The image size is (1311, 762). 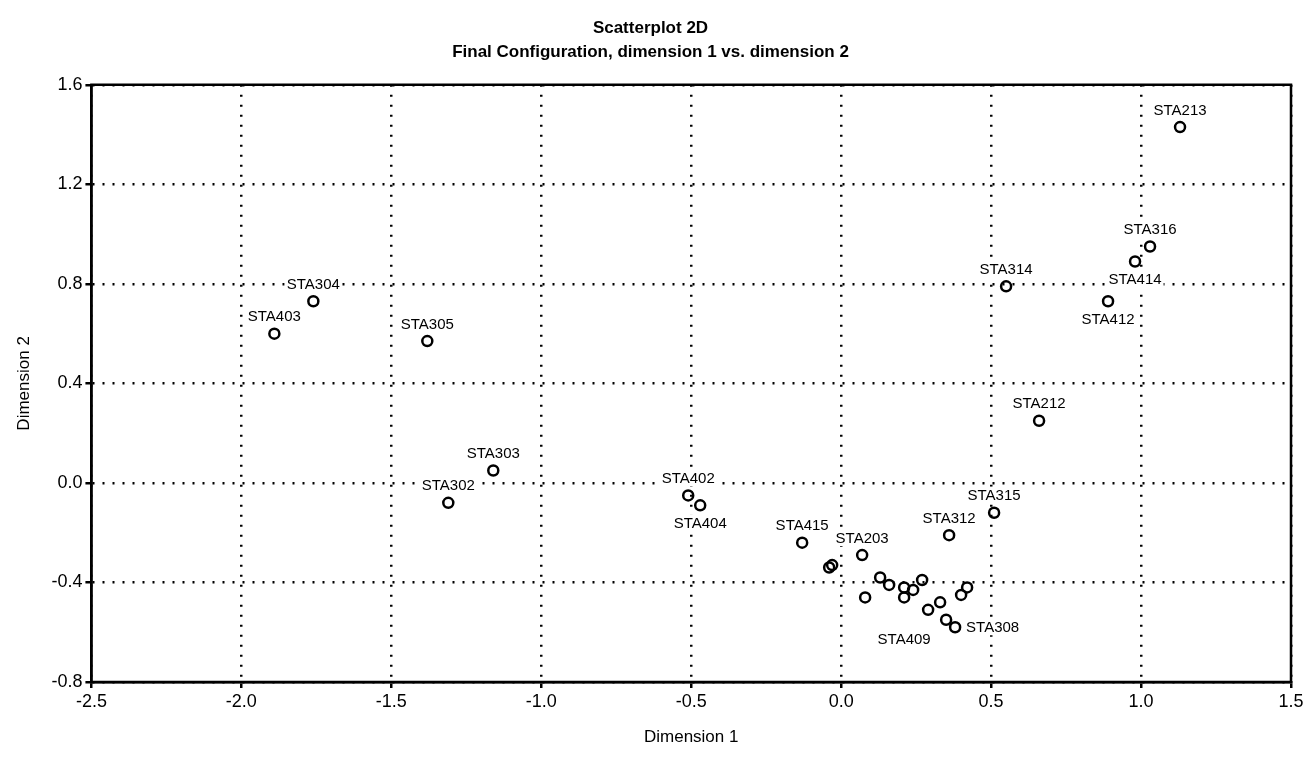 I want to click on y-tick-label: 0.0, so click(x=70, y=481).